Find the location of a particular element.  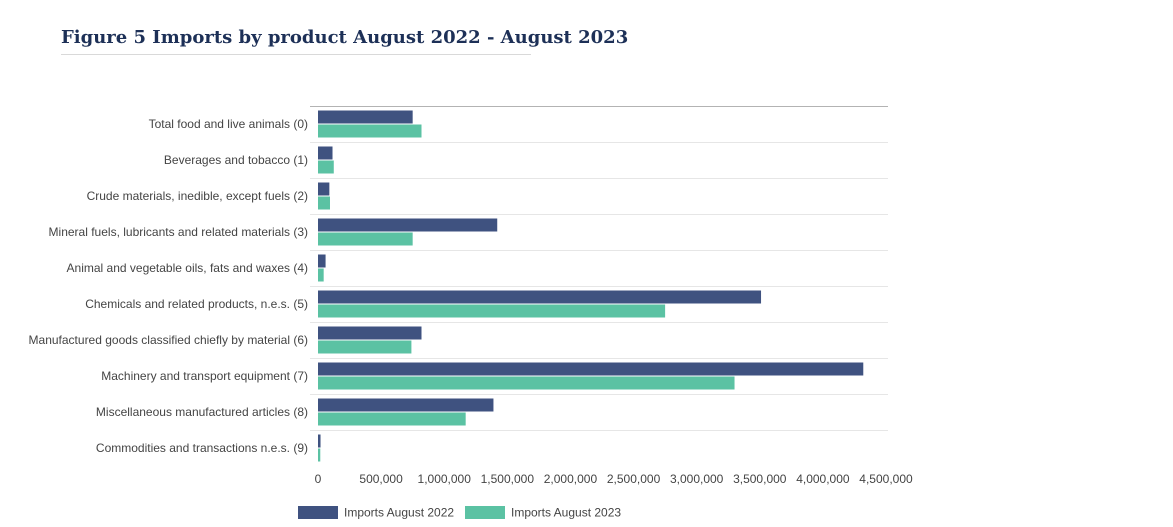

x-tick-label: 4,000,000 is located at coordinates (823, 479).